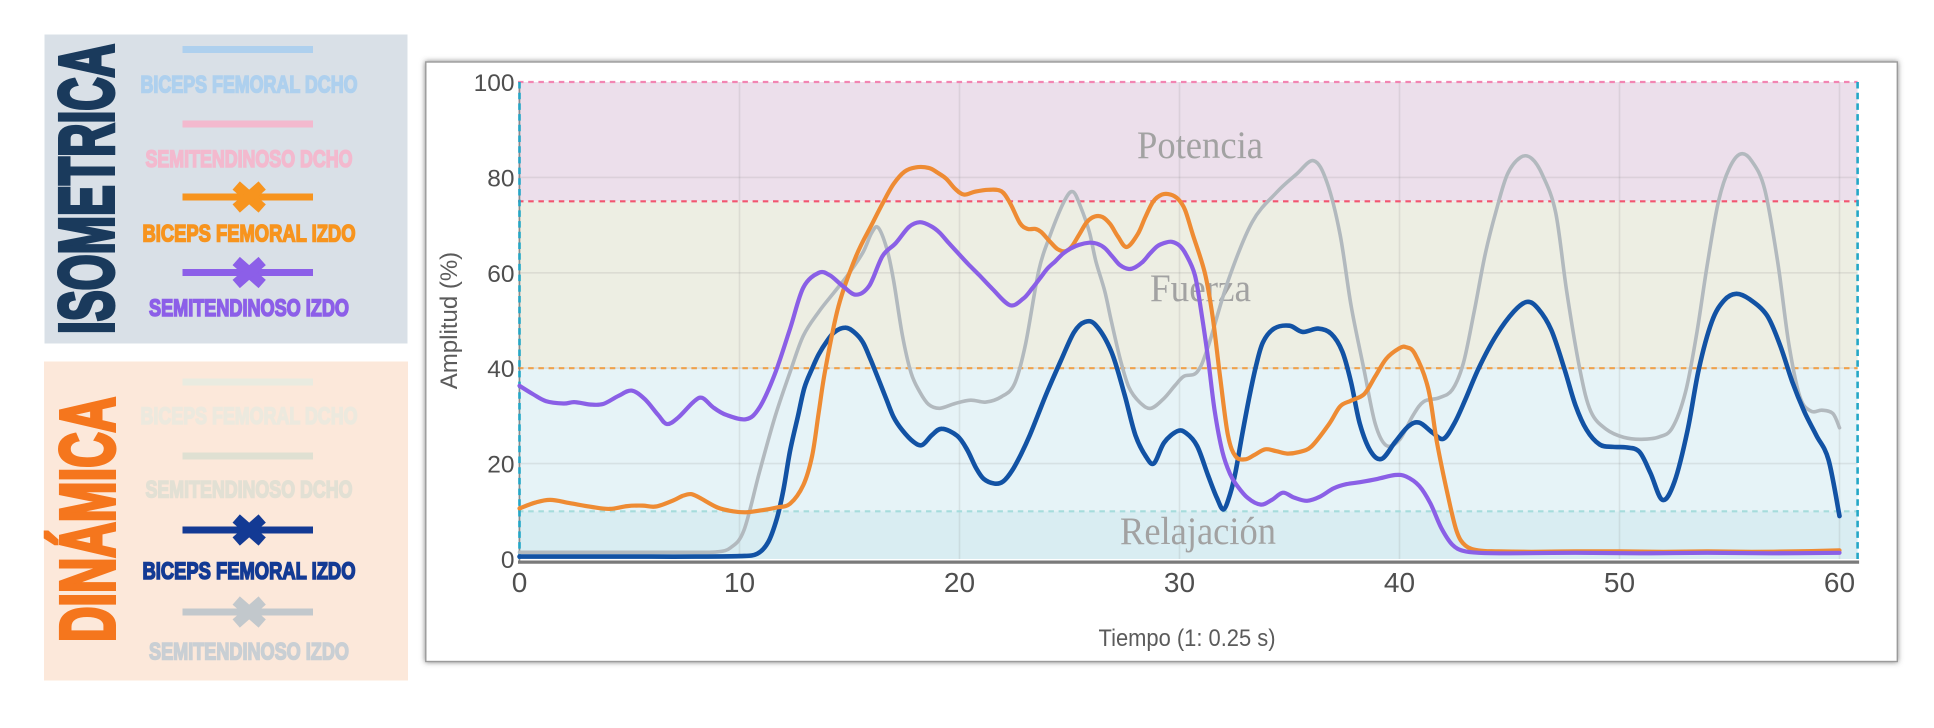 This screenshot has height=728, width=1934. Describe the element at coordinates (500, 178) in the screenshot. I see `svg-text: 80` at that location.